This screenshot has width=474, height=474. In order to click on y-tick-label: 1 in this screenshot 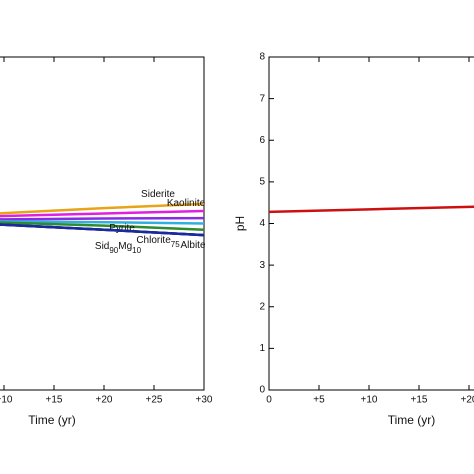, I will do `click(262, 348)`.